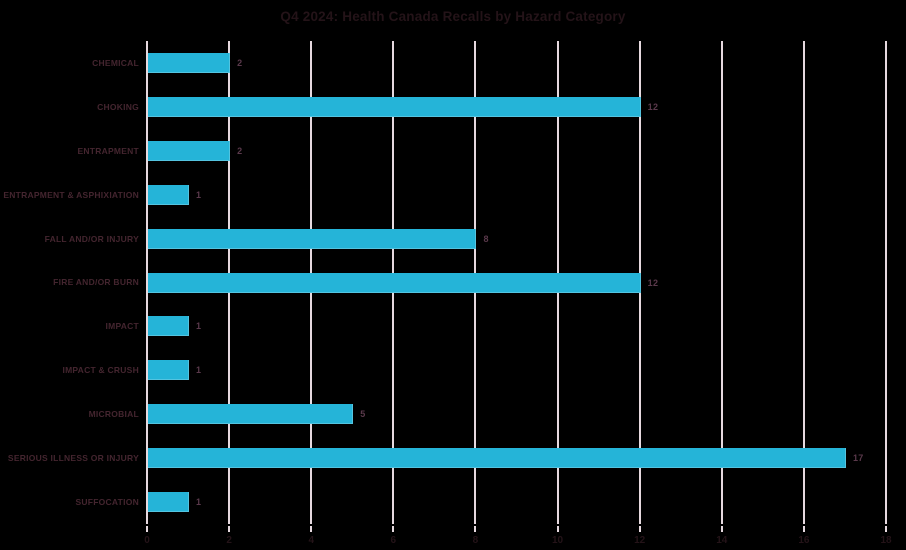  Describe the element at coordinates (115, 62) in the screenshot. I see `category-label: CHEMICAL` at that location.